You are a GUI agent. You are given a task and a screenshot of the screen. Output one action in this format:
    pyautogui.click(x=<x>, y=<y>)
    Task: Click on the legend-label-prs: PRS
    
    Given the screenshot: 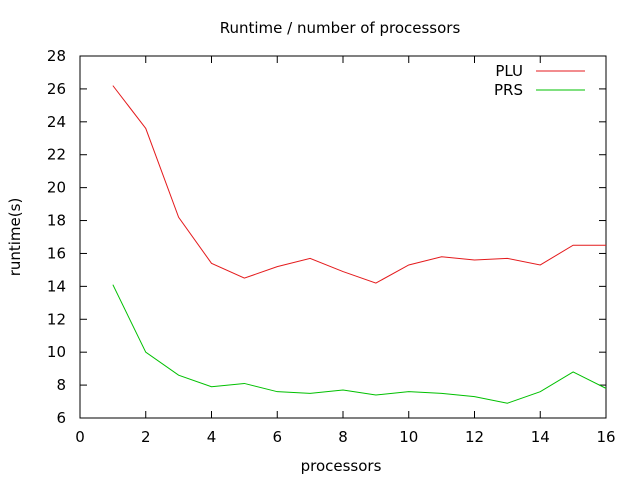 What is the action you would take?
    pyautogui.click(x=508, y=90)
    